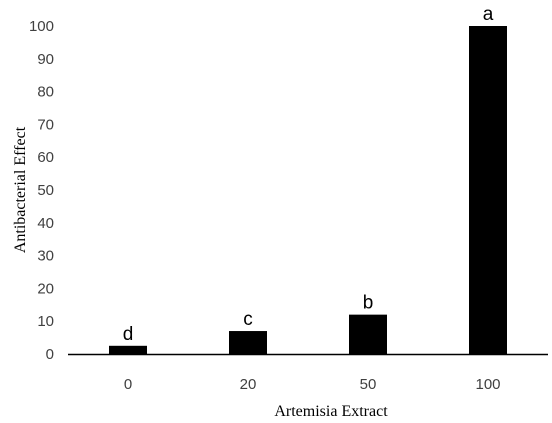  Describe the element at coordinates (20, 189) in the screenshot. I see `y-axis-title: Antibacterial Effect` at that location.